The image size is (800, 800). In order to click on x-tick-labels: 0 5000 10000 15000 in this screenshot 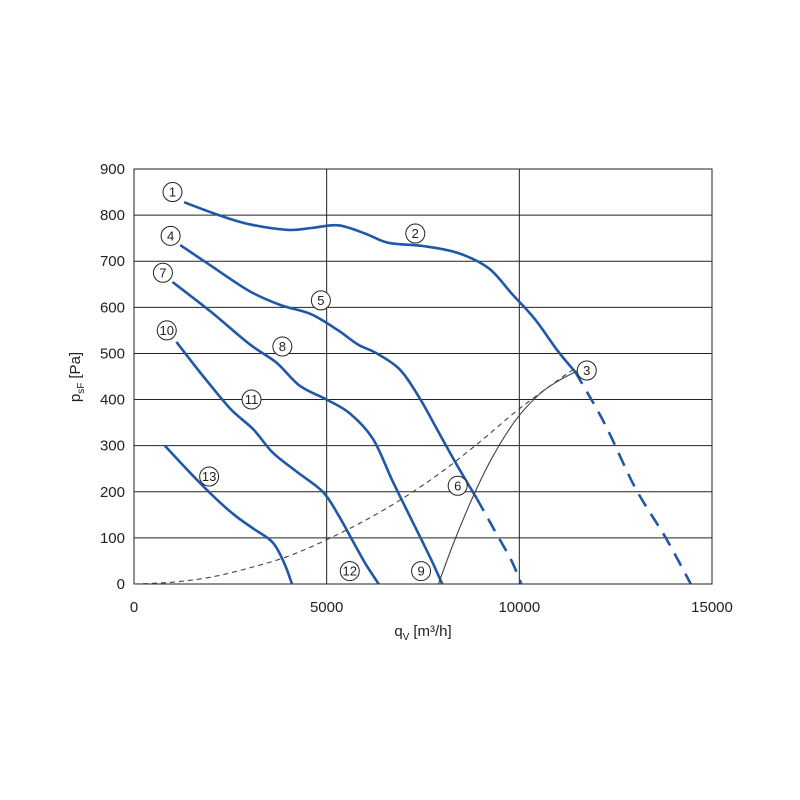, I will do `click(431, 607)`.